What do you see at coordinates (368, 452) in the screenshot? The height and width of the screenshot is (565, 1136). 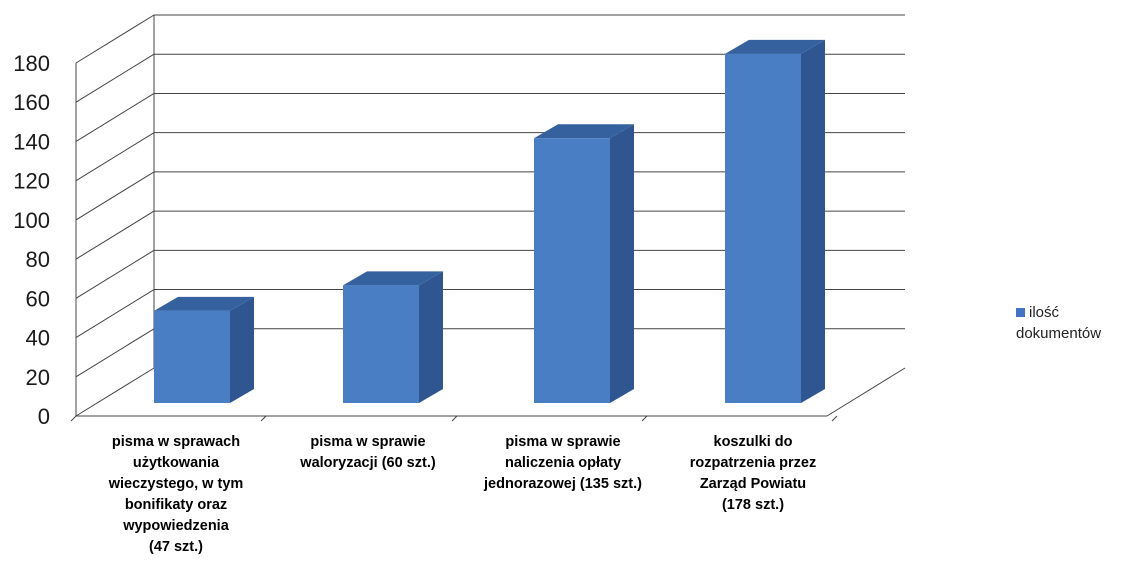 I see `x-axis-category-label: pisma w sprawie waloryzacji (60 szt.)` at bounding box center [368, 452].